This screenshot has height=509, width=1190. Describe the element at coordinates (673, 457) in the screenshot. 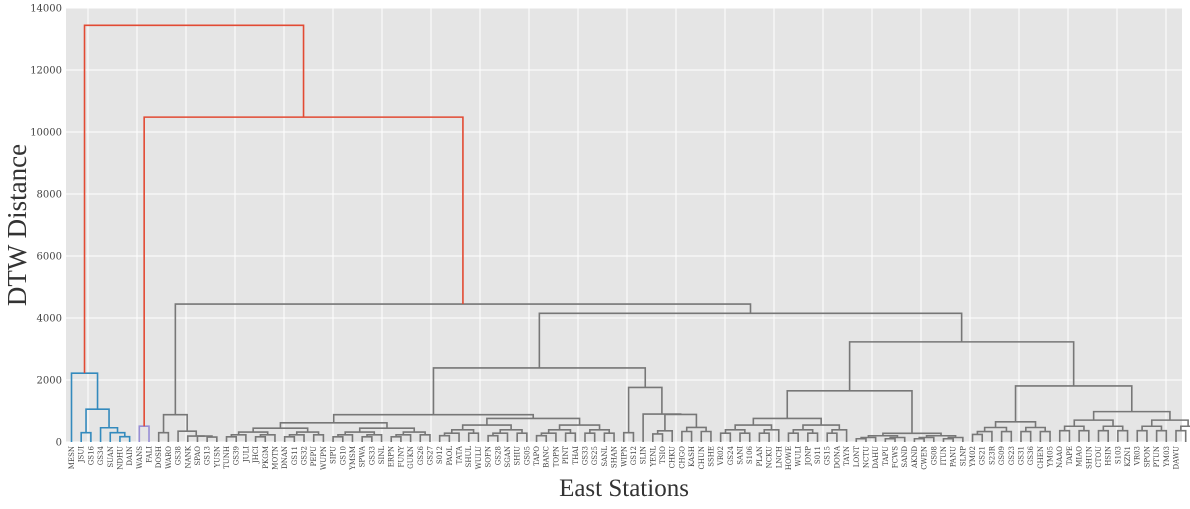

I see `leaf-label: CHKU` at that location.